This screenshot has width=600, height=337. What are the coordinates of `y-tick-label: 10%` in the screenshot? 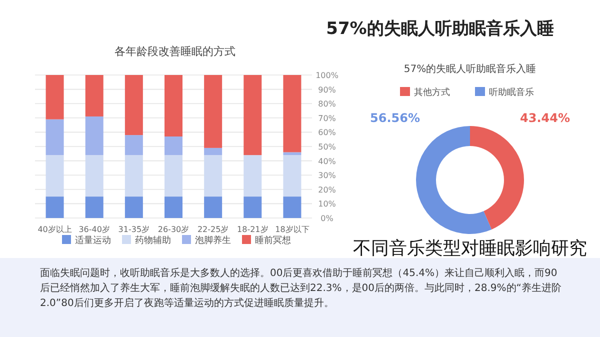 It's located at (327, 204).